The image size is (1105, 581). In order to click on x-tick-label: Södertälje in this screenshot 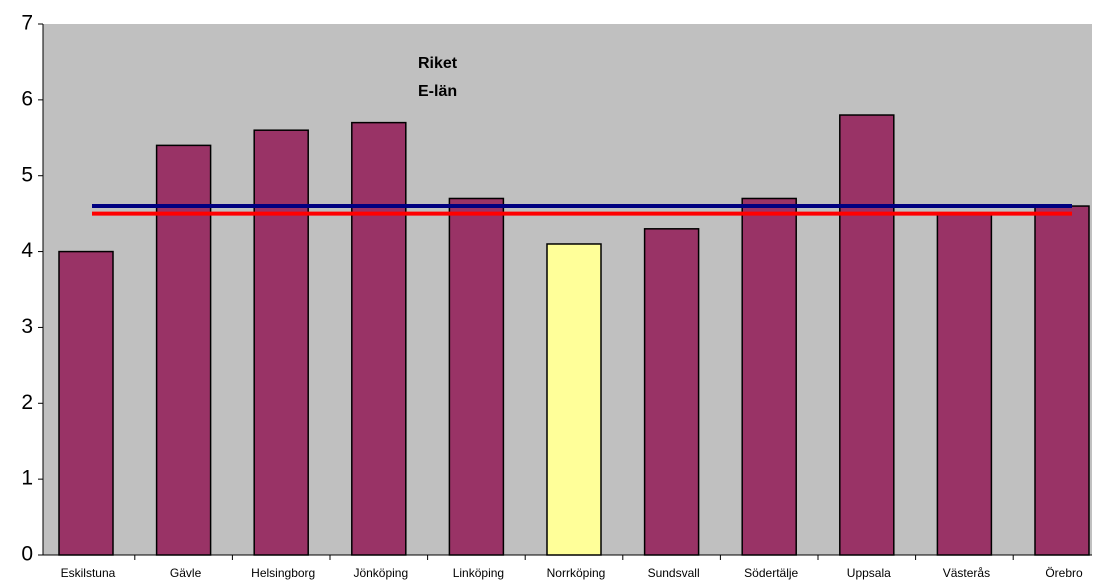, I will do `click(771, 573)`.